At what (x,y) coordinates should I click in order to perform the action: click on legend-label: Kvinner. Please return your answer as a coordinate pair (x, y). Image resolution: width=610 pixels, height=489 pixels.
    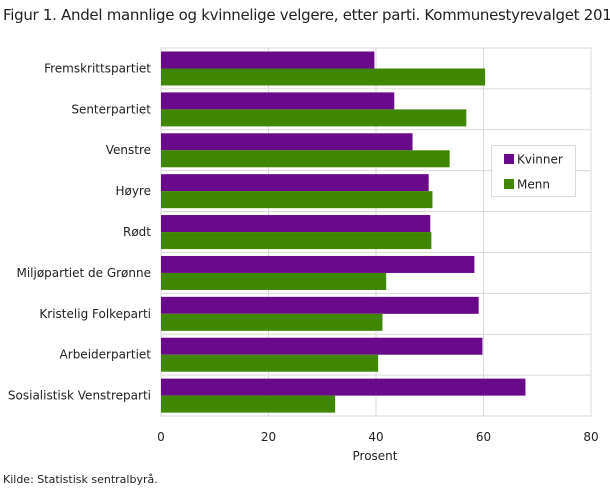
    Looking at the image, I should click on (540, 160).